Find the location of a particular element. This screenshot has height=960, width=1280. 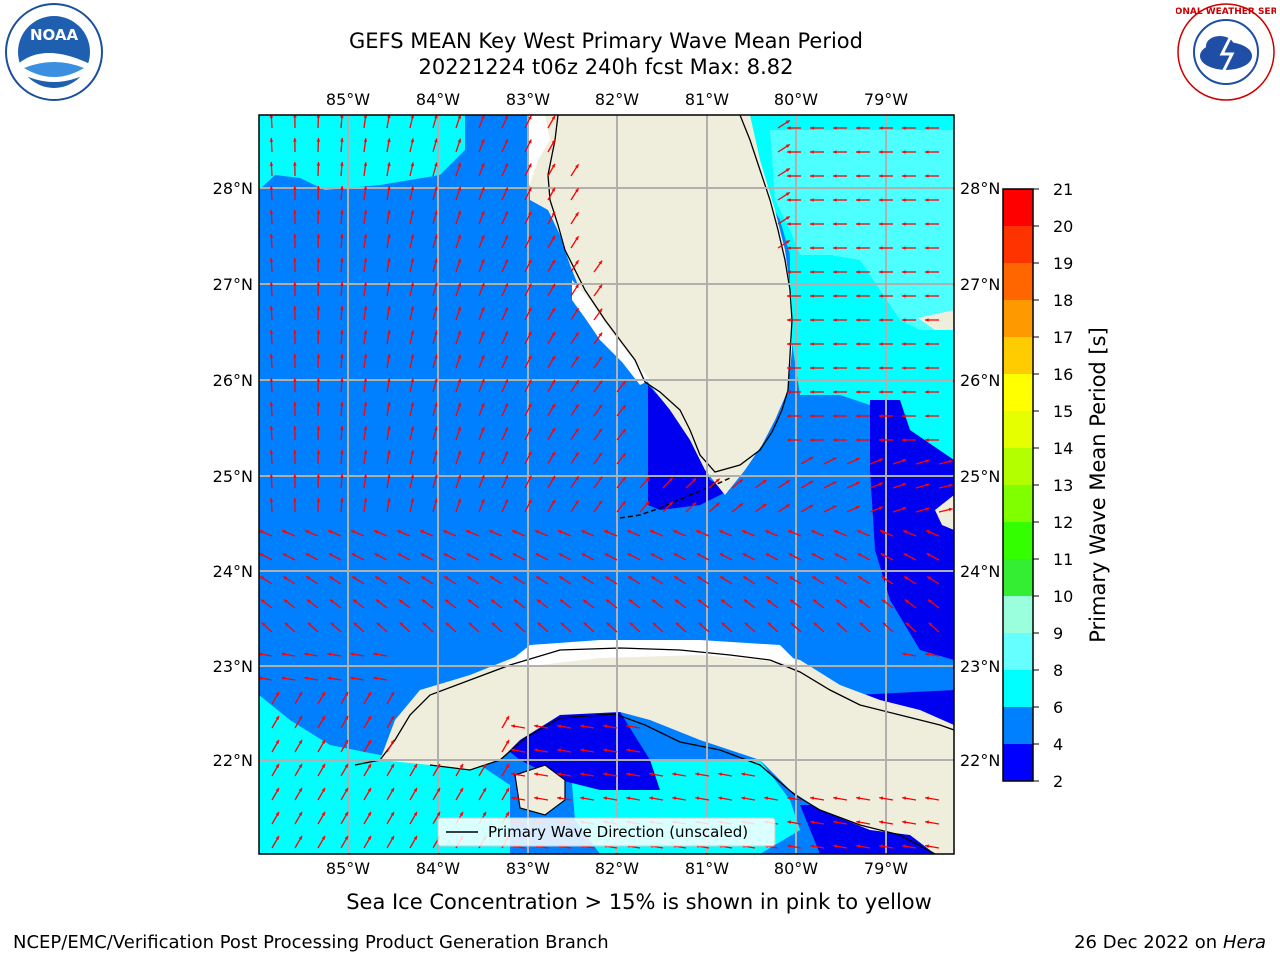

lat-label: 24°N is located at coordinates (980, 571).